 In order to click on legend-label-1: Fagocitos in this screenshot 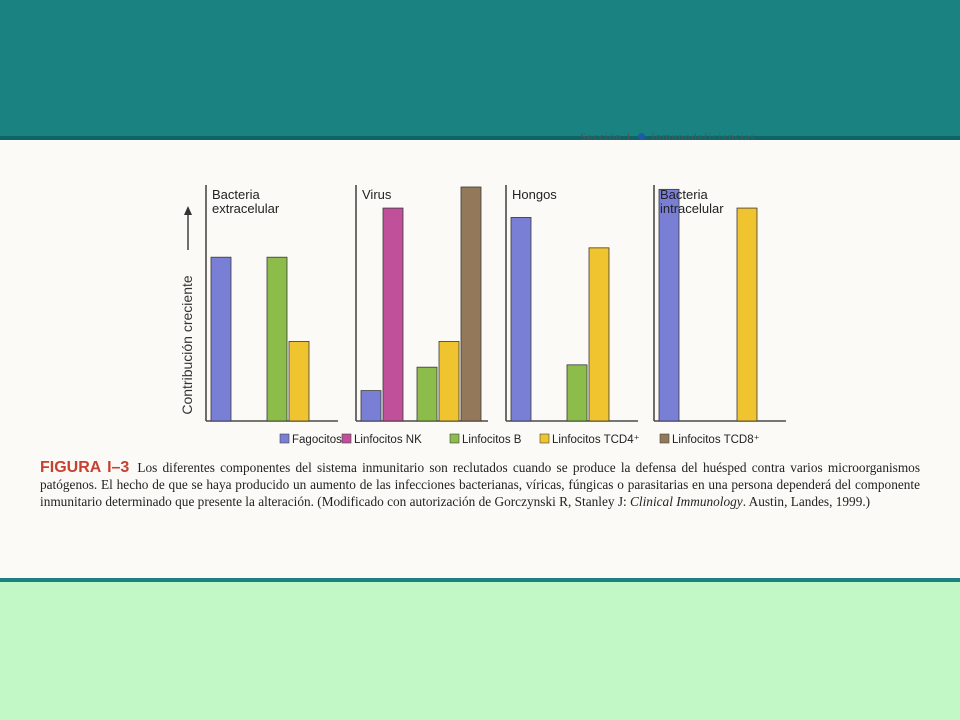, I will do `click(317, 440)`.